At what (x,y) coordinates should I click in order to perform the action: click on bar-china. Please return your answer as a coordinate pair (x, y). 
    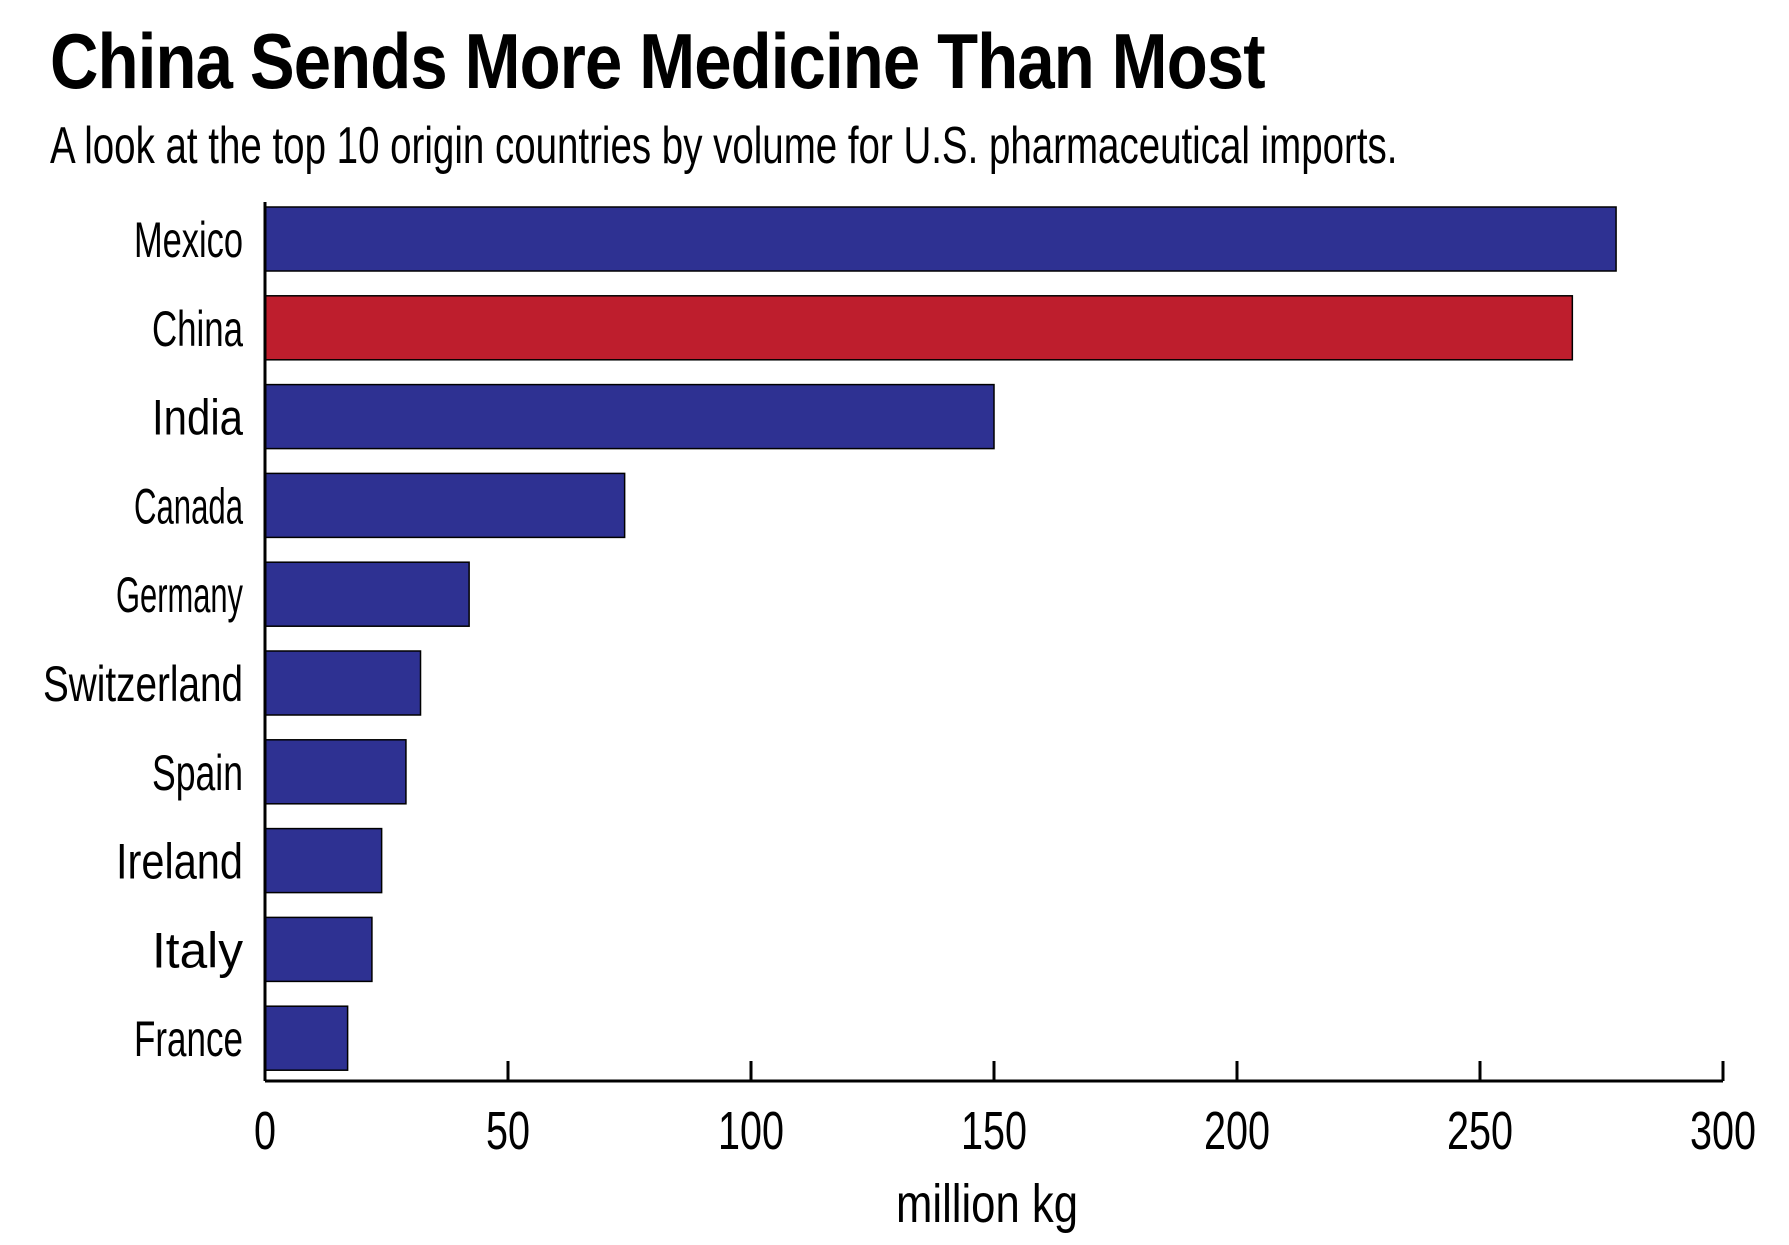
    Looking at the image, I should click on (919, 328).